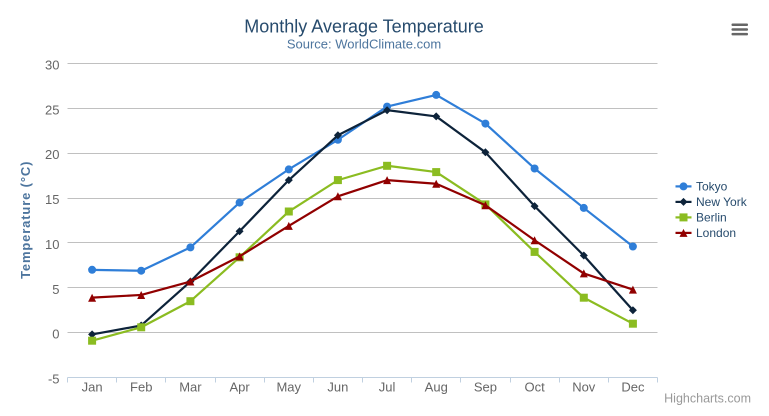 Image resolution: width=769 pixels, height=416 pixels. Describe the element at coordinates (288, 387) in the screenshot. I see `svg-text: May` at that location.